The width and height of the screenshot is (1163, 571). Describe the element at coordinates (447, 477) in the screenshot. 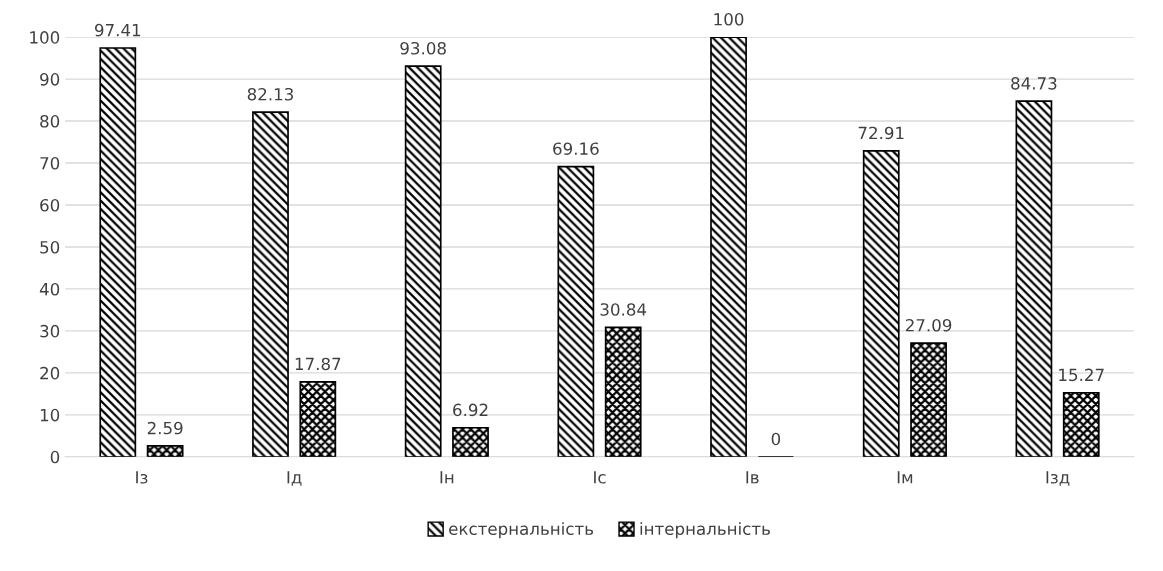

I see `x-tick-label: Ін` at that location.